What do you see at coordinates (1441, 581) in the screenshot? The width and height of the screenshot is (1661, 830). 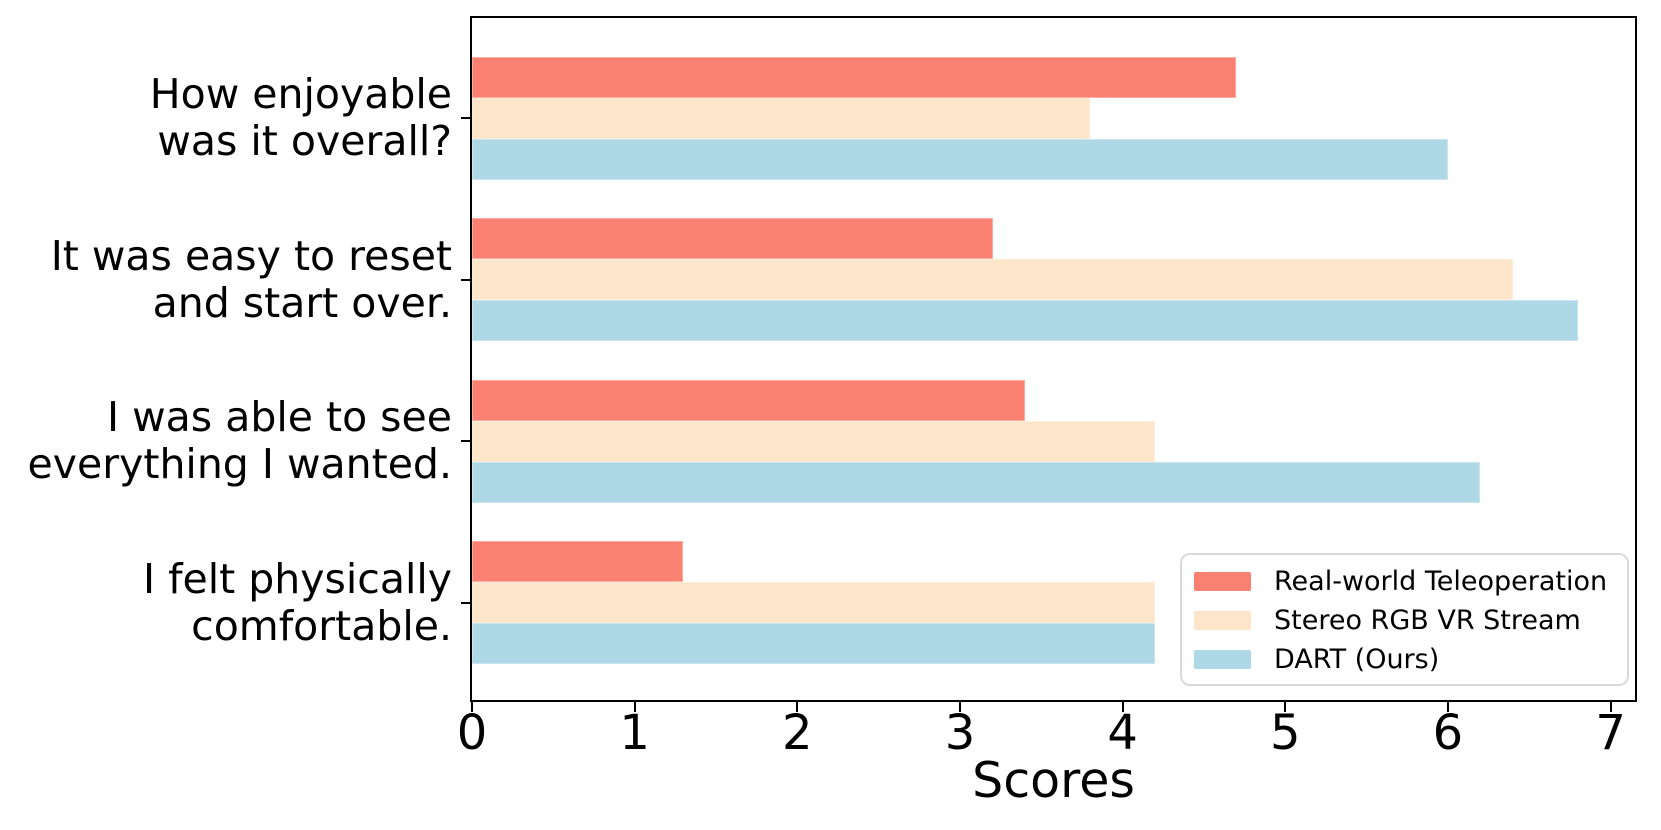 I see `legend-label-real-world-teleoperation: Real-world Teleoperation` at bounding box center [1441, 581].